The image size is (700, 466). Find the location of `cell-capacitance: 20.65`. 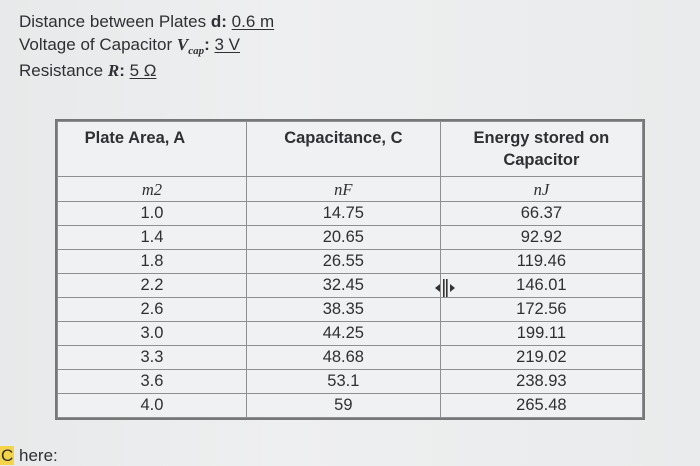

cell-capacitance: 20.65 is located at coordinates (343, 237).